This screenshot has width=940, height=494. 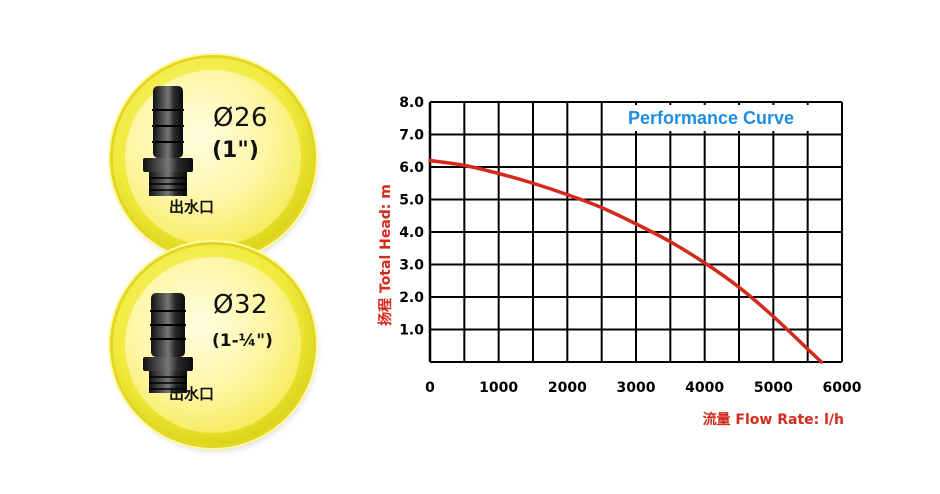 I want to click on x-tick-label: 5000, so click(x=773, y=388).